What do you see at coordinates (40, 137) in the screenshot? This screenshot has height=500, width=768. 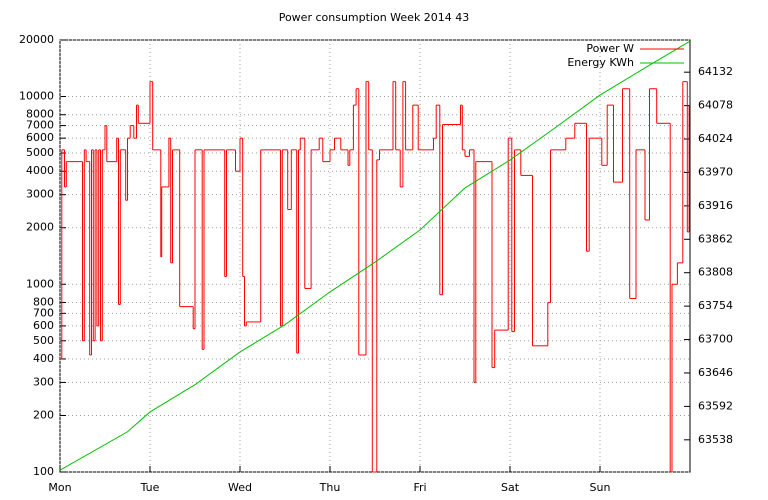 I see `y-tick-label: 6000` at bounding box center [40, 137].